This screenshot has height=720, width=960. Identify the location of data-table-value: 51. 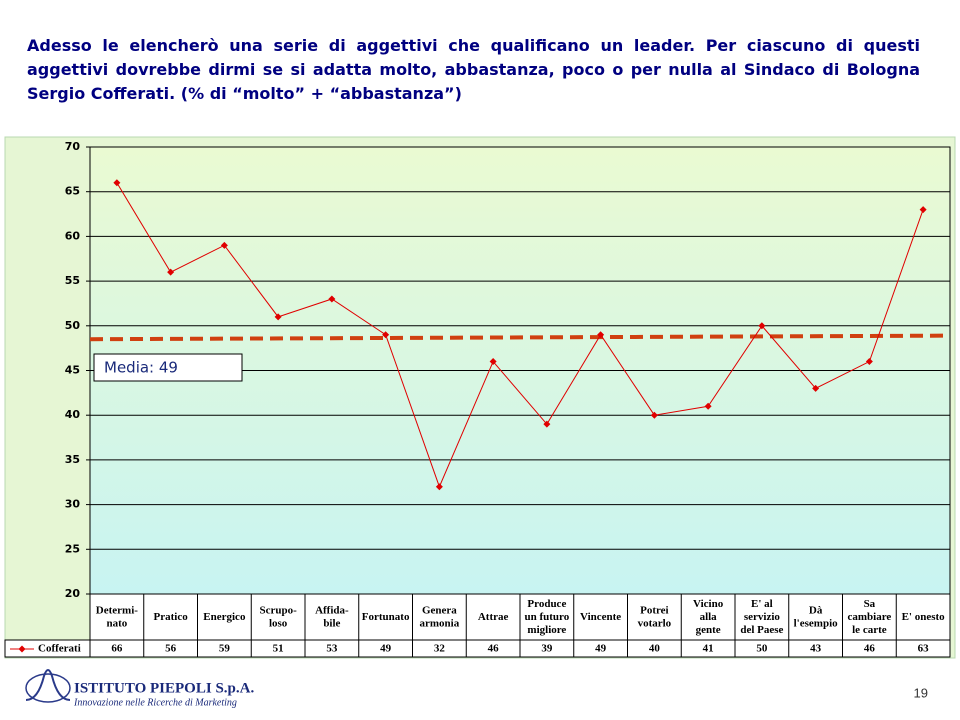
(278, 649).